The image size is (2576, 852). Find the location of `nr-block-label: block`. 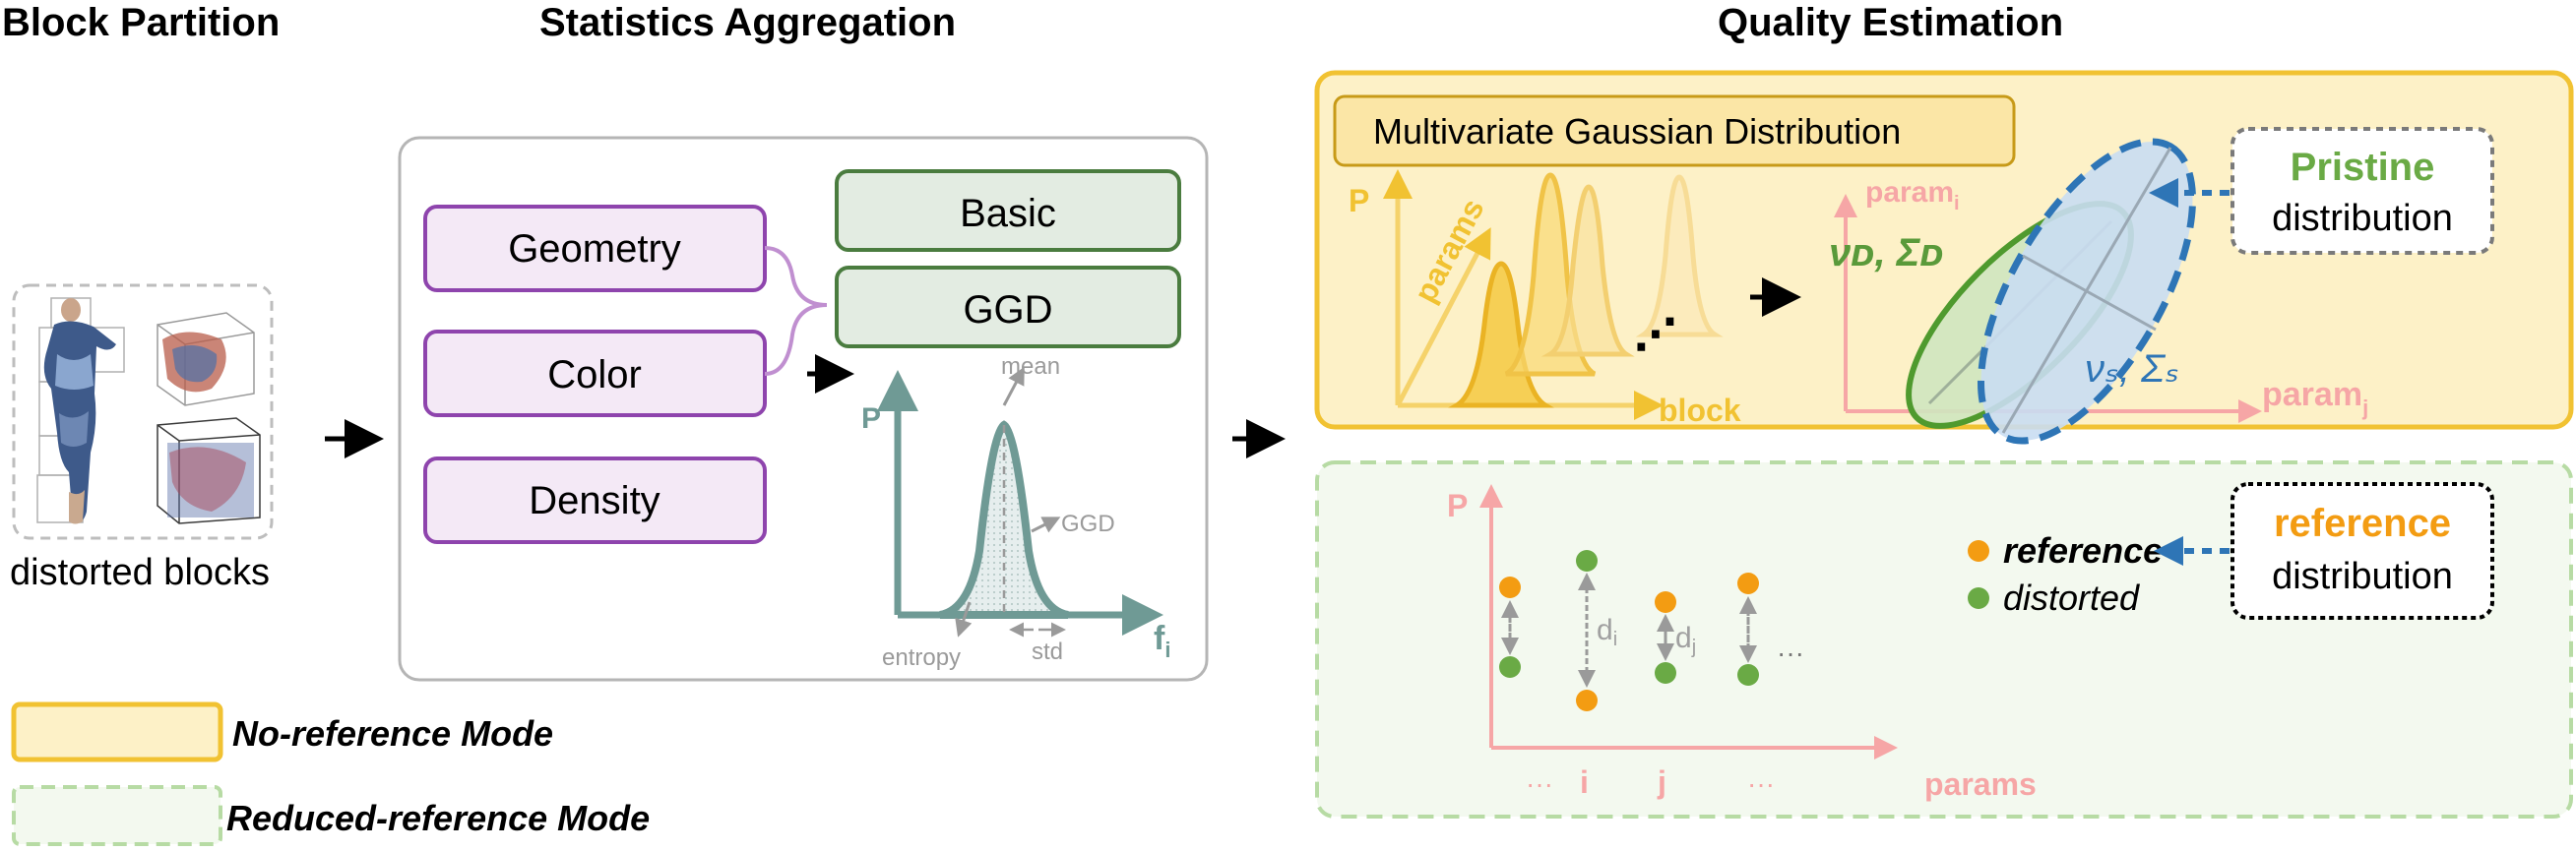

nr-block-label: block is located at coordinates (1700, 410).